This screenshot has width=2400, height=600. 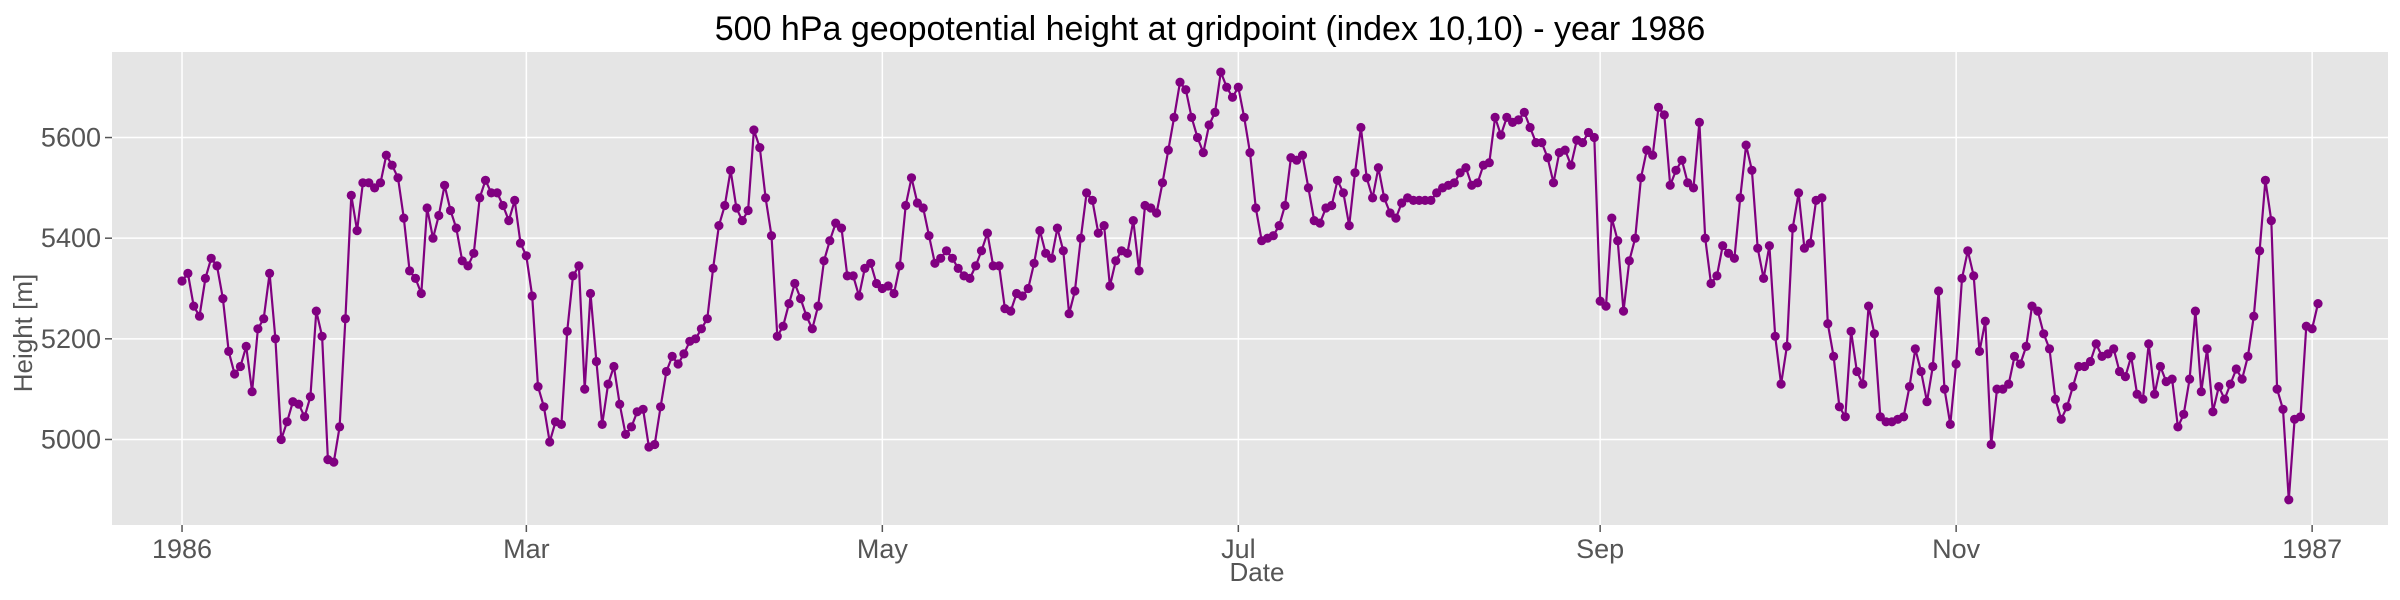 I want to click on y-tick-label: 5200, so click(x=71, y=339).